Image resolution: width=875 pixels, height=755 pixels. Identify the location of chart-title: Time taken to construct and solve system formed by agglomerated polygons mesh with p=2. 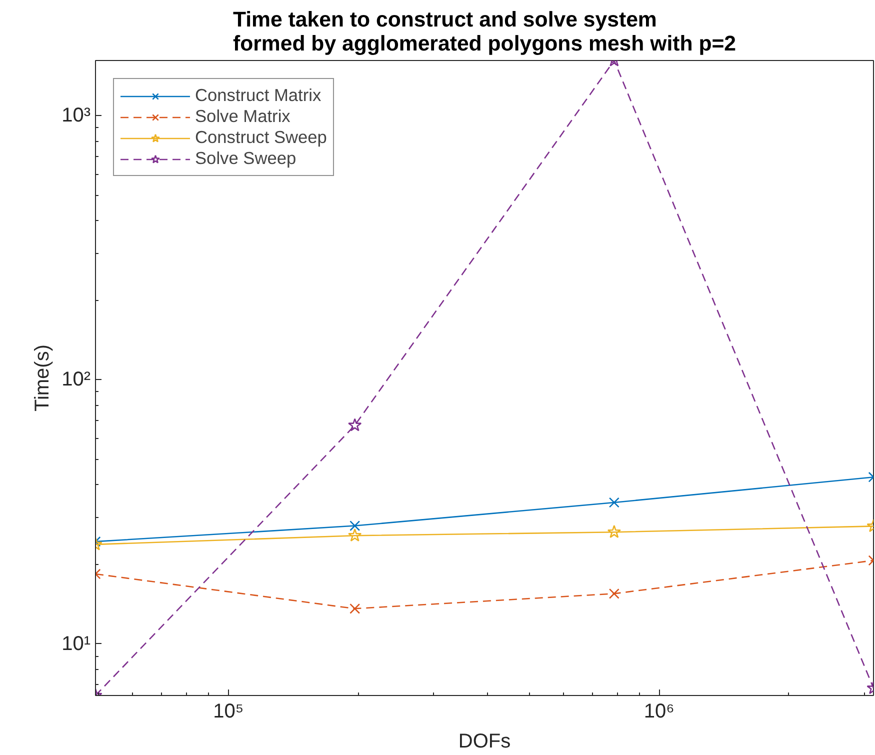
(484, 32).